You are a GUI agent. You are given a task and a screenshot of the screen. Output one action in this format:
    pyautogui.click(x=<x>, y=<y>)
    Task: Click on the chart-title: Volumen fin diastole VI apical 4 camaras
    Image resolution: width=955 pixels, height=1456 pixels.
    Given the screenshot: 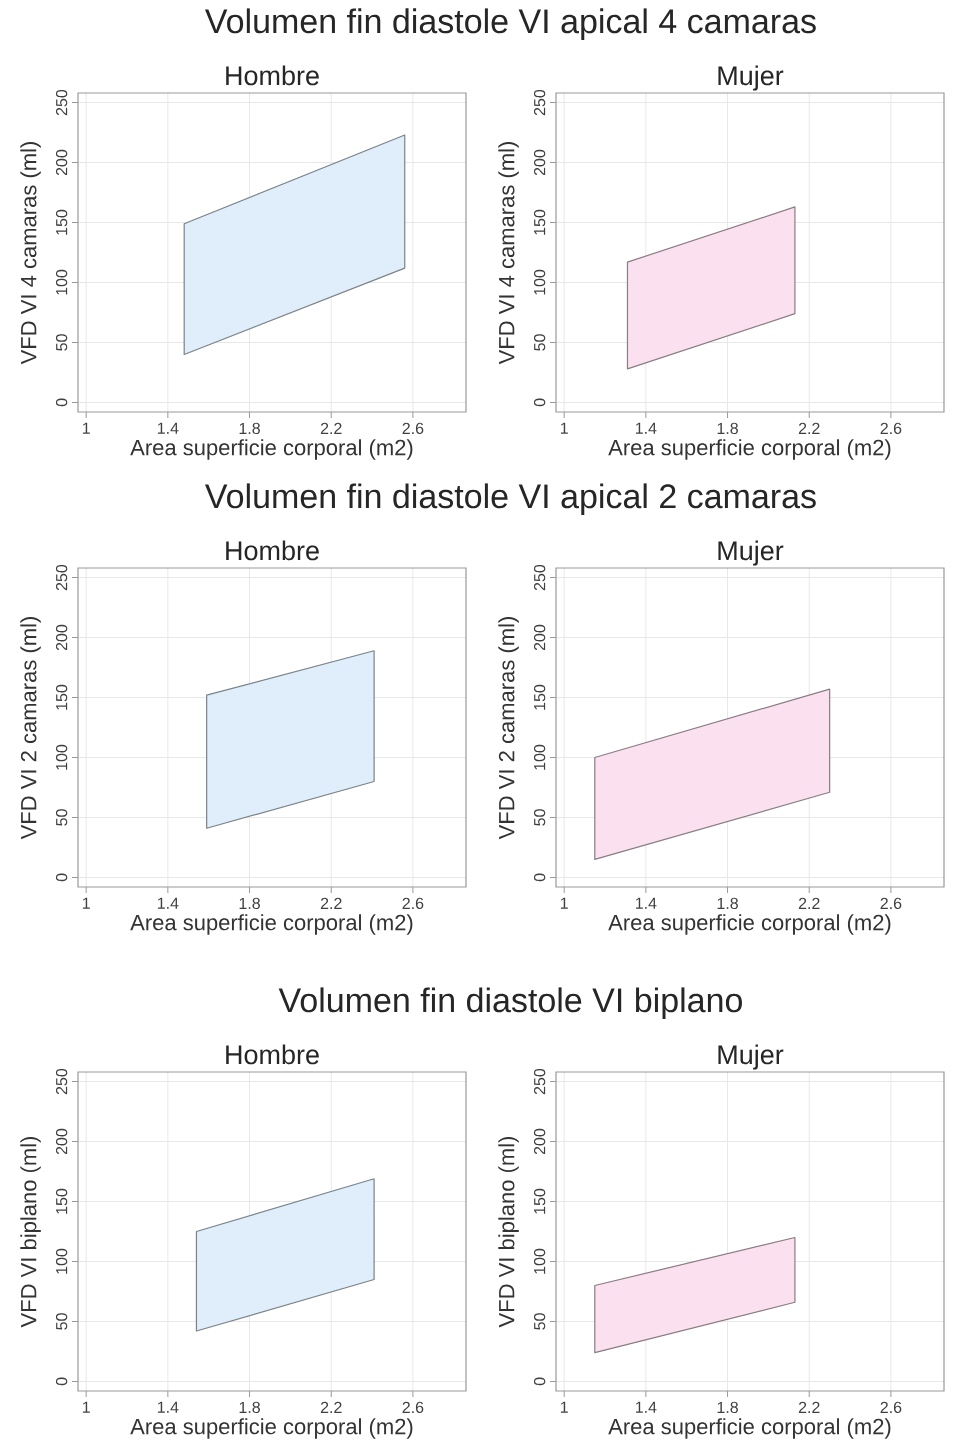 What is the action you would take?
    pyautogui.click(x=510, y=24)
    